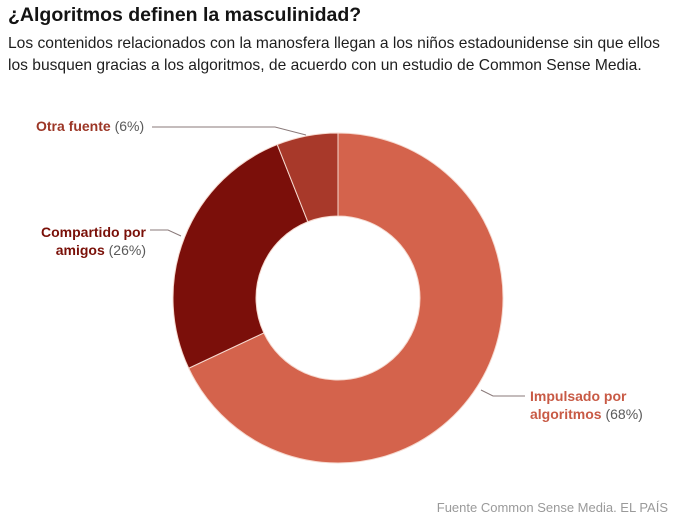 The image size is (675, 520). Describe the element at coordinates (578, 396) in the screenshot. I see `label-impulsado-line1: Impulsado por` at that location.